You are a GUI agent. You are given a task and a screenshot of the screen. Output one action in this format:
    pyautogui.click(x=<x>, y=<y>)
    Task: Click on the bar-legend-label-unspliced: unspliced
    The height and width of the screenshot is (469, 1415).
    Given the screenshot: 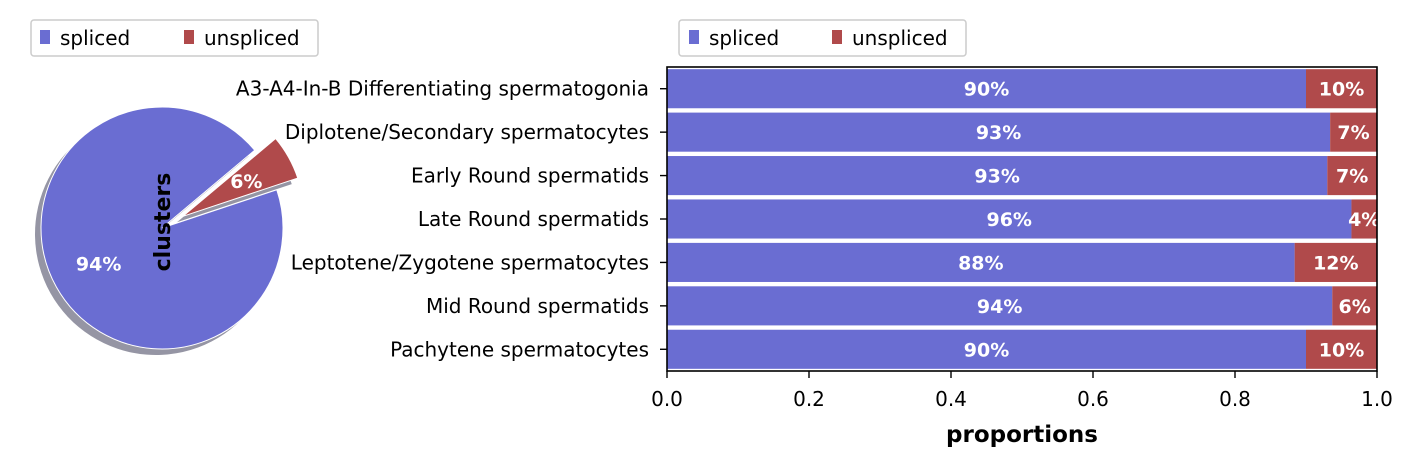 What is the action you would take?
    pyautogui.click(x=900, y=38)
    